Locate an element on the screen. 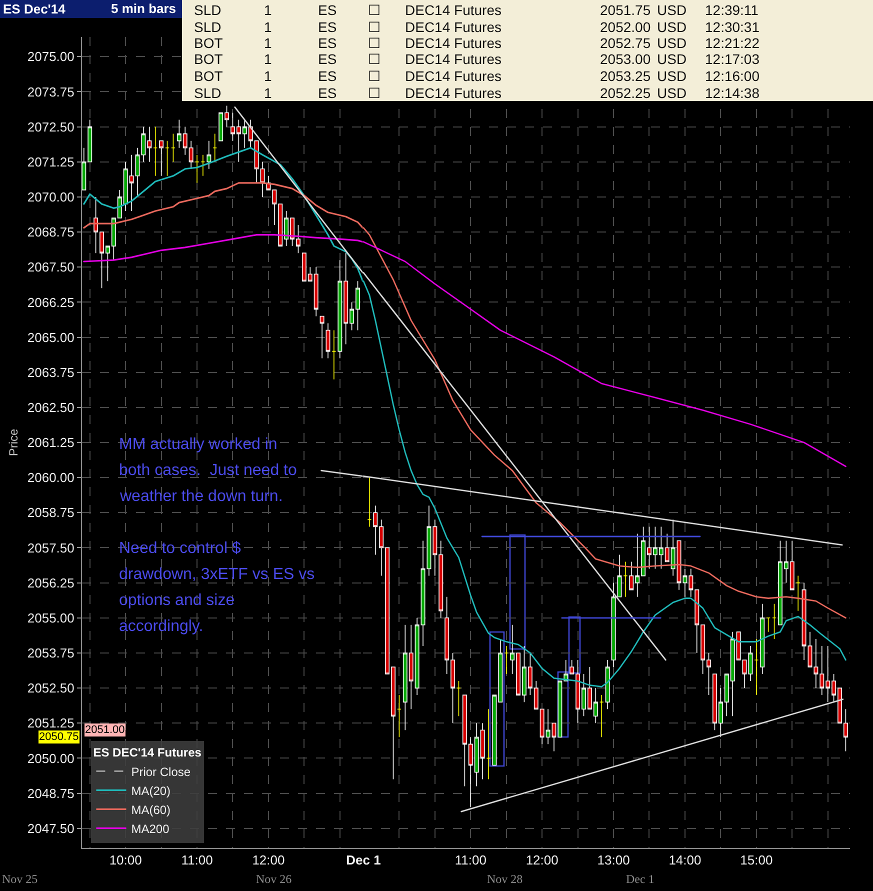 The width and height of the screenshot is (873, 891). text: BOT 1 ES ☐ DEC14 Futures 2053.00 USD 12:17:03 is located at coordinates (477, 59).